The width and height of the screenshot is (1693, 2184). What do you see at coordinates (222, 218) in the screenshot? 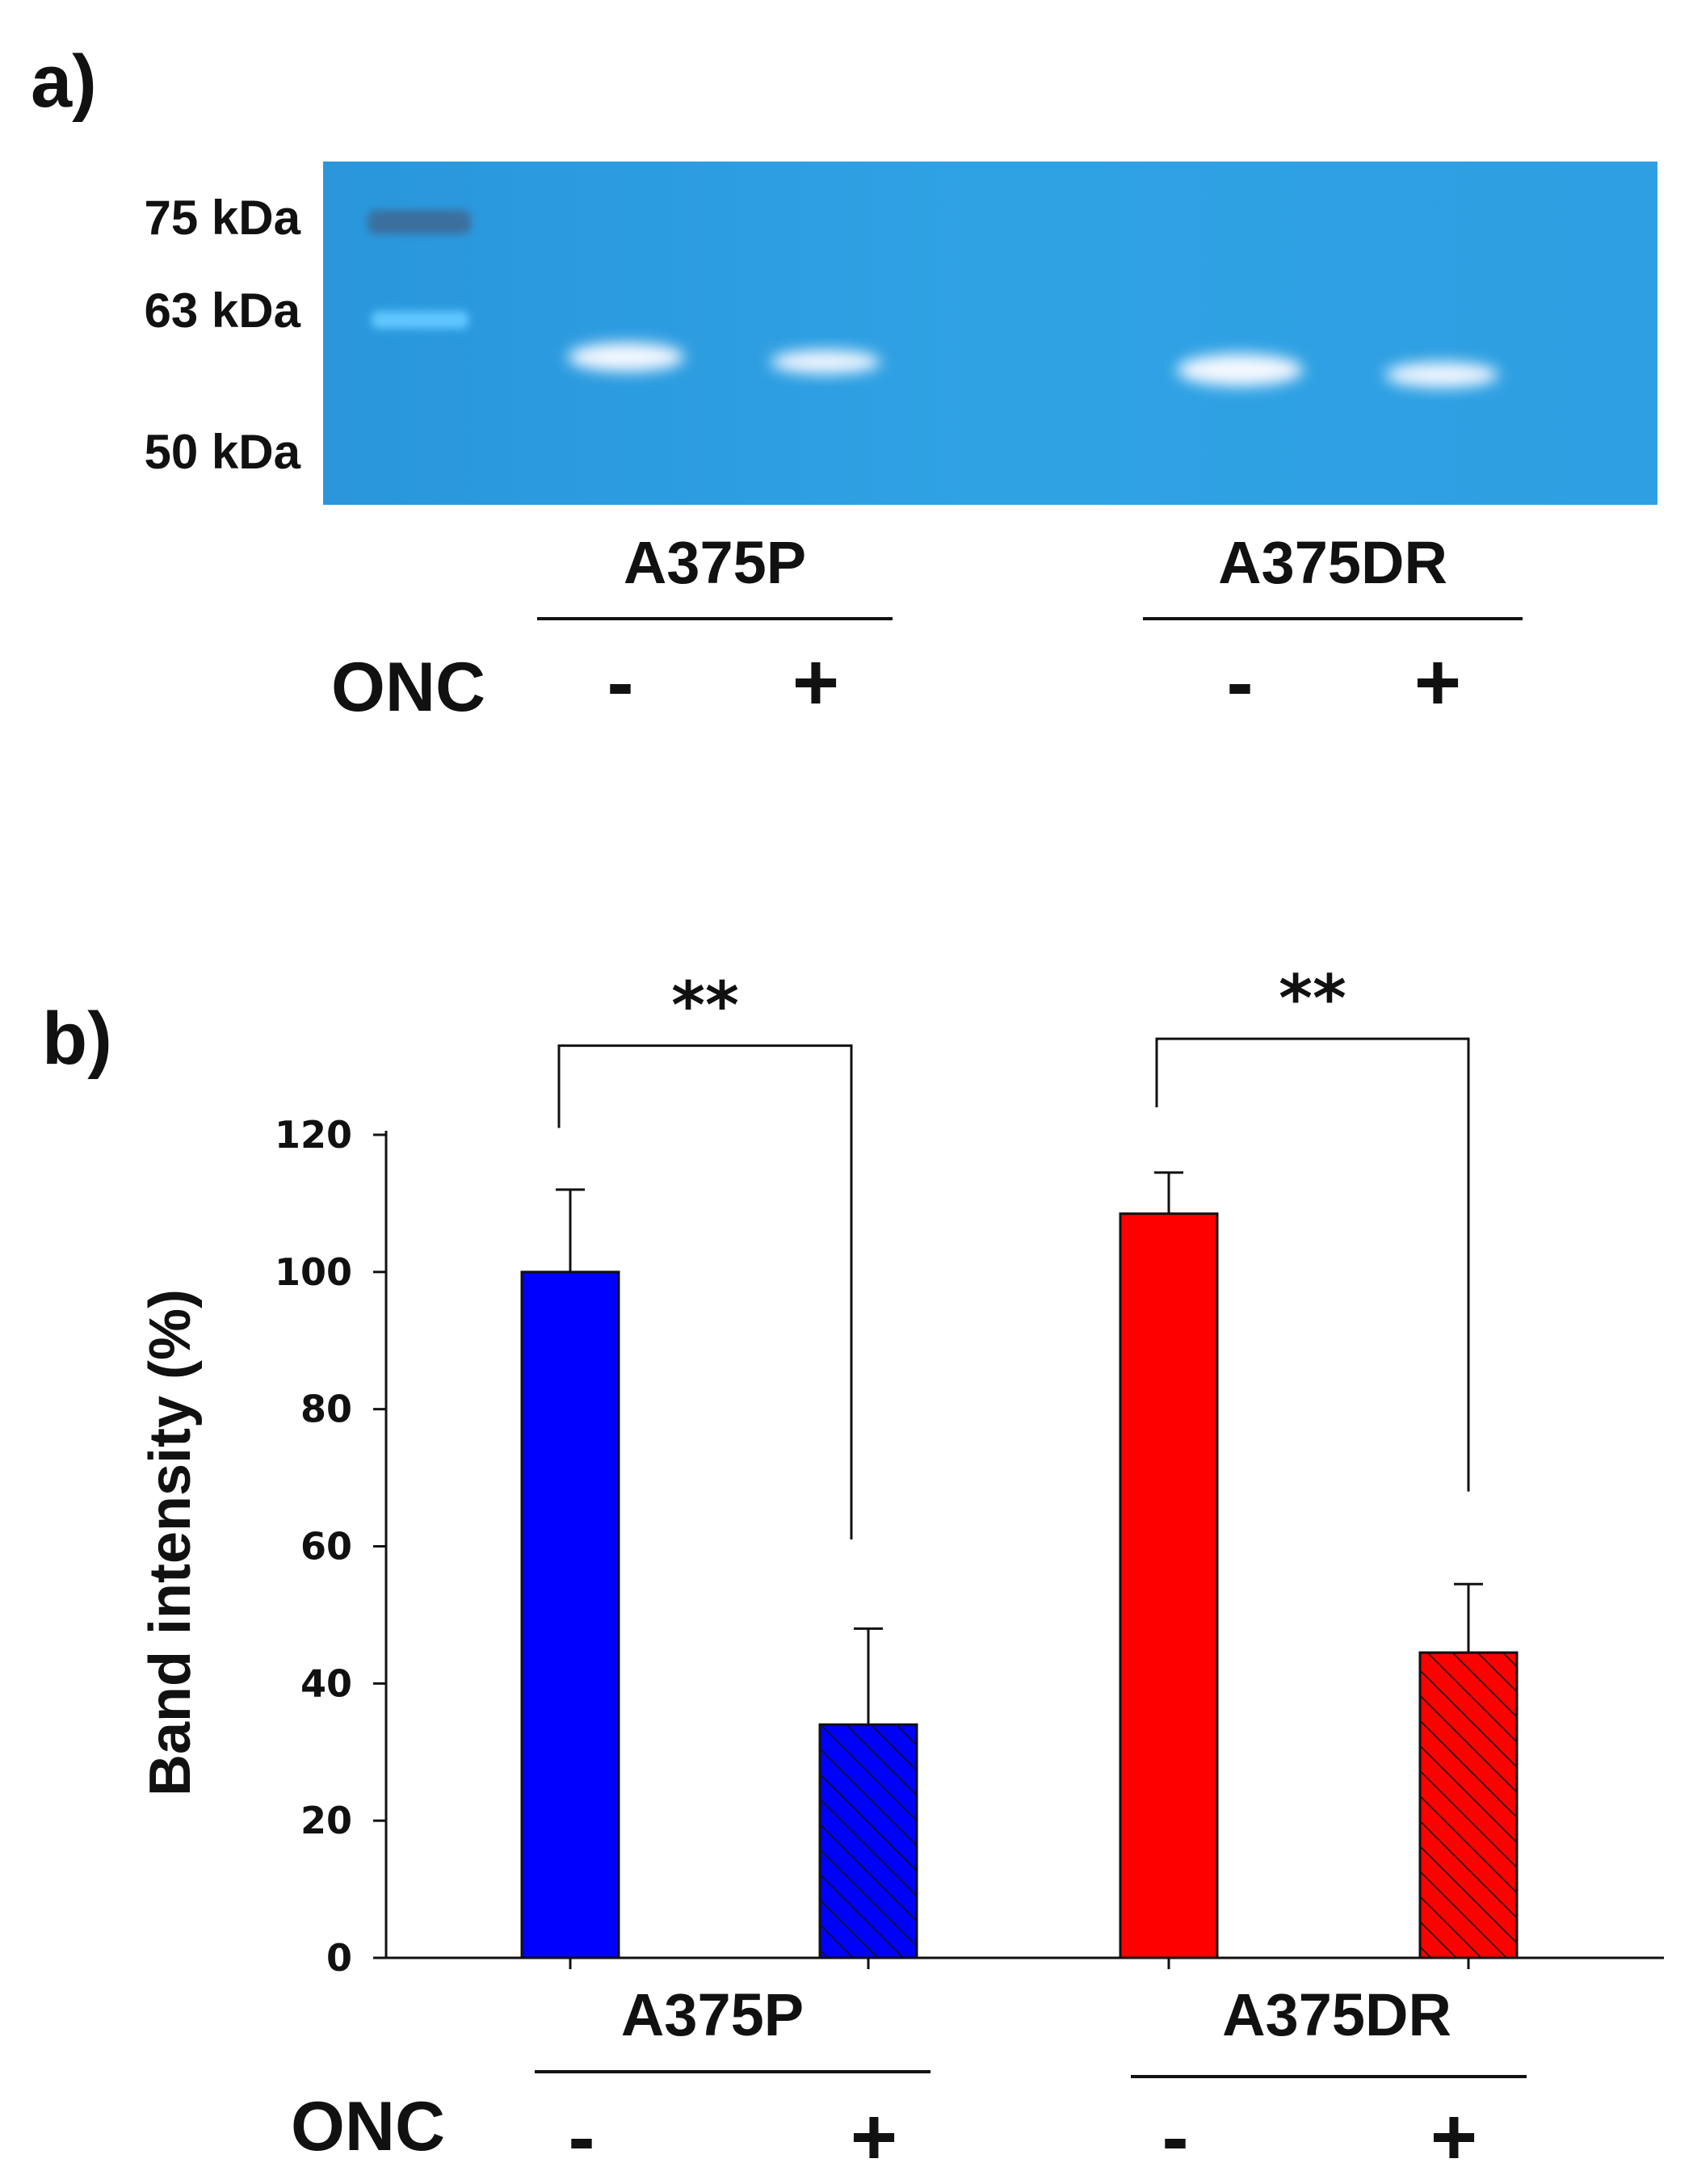
I see `marker-label-75: 75 kDa` at bounding box center [222, 218].